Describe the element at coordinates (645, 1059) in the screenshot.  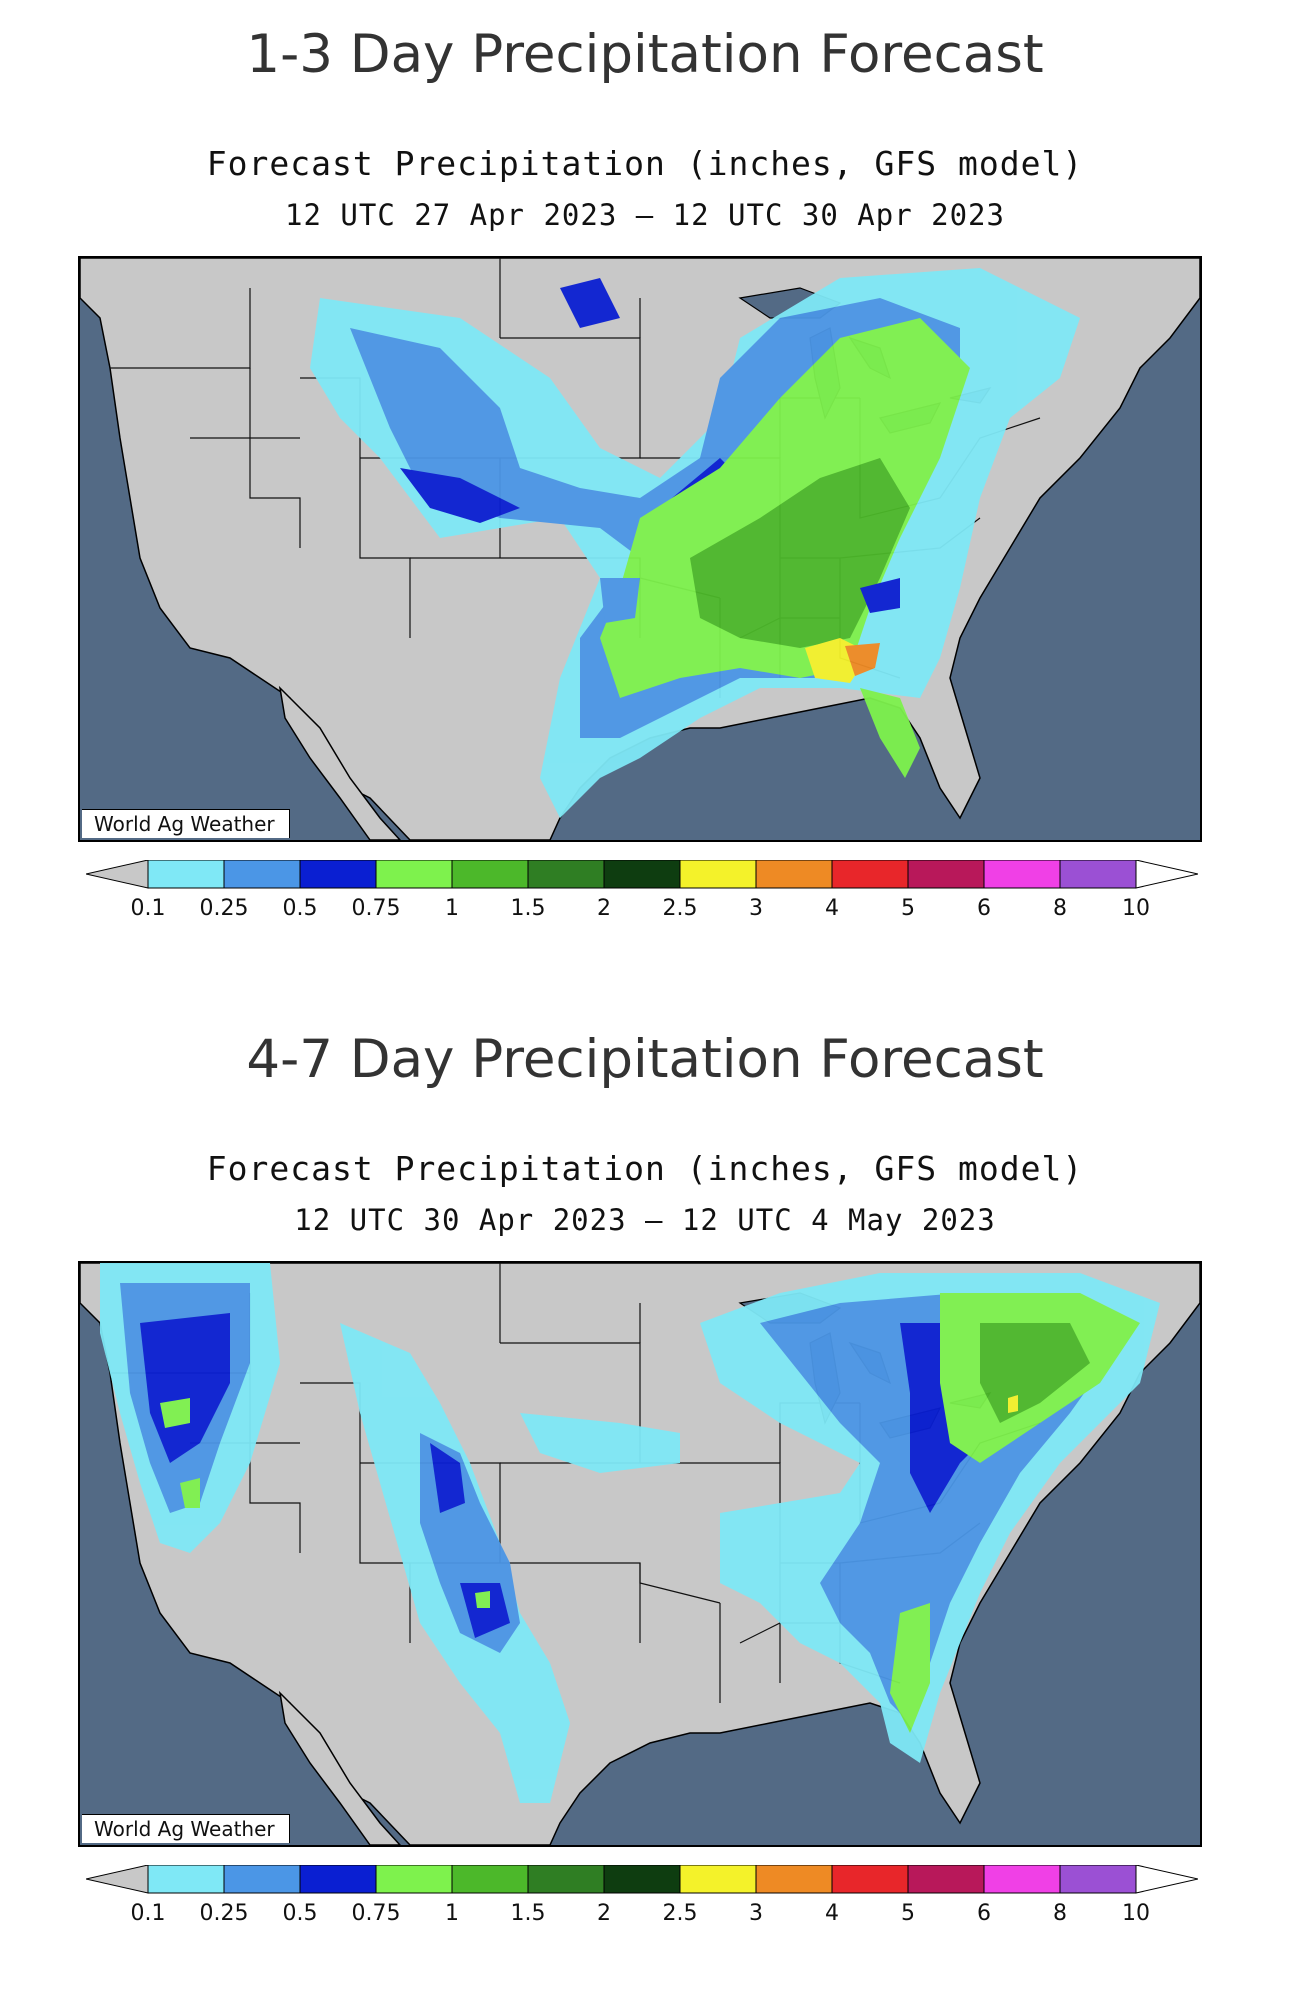
I see `panel-heading: 4-7 Day Precipitation Forecast` at that location.